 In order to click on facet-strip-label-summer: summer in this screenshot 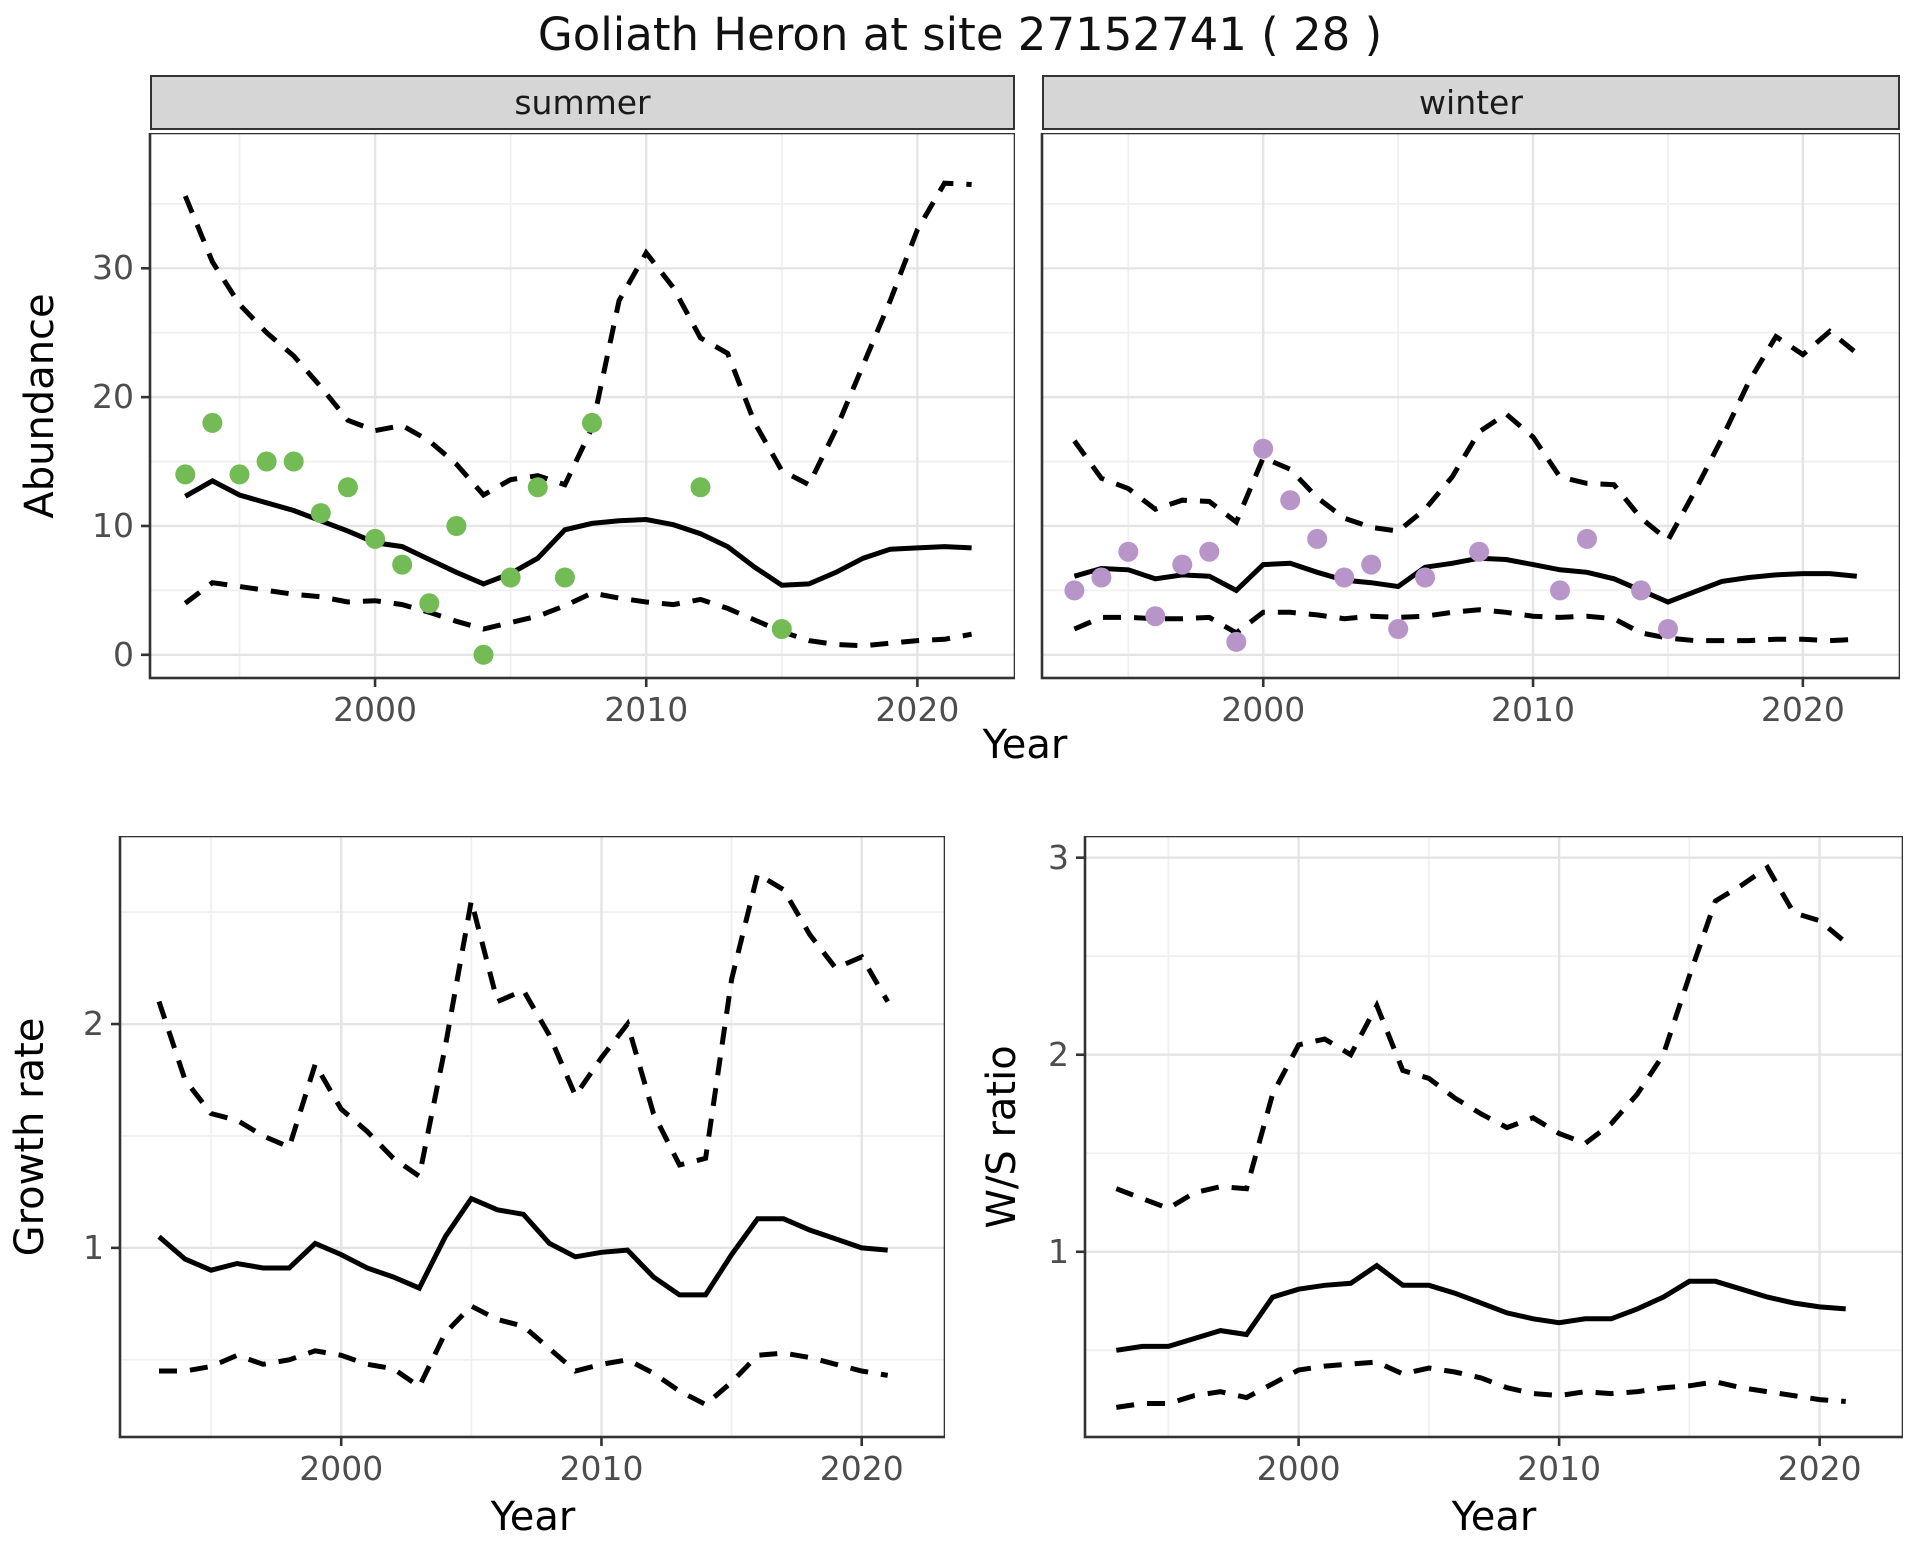, I will do `click(582, 102)`.